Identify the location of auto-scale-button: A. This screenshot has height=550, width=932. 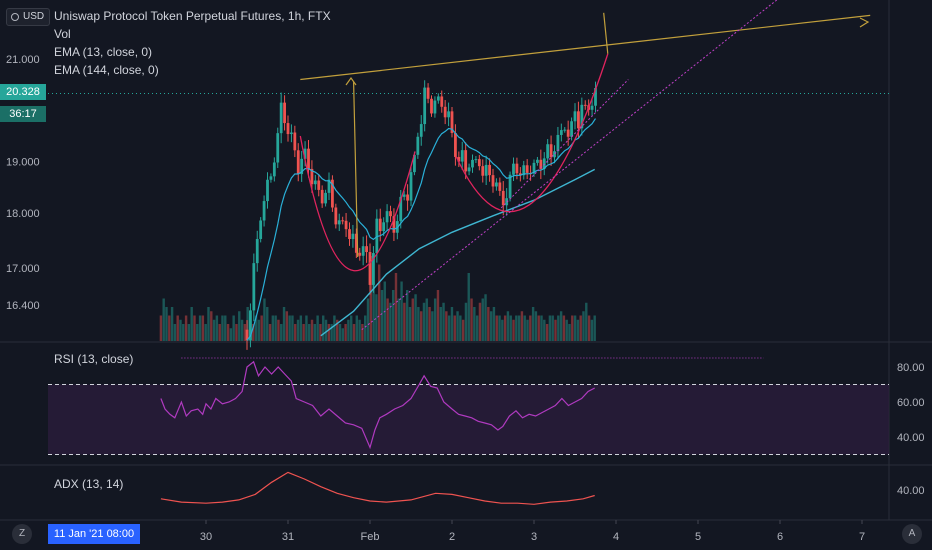
(912, 534).